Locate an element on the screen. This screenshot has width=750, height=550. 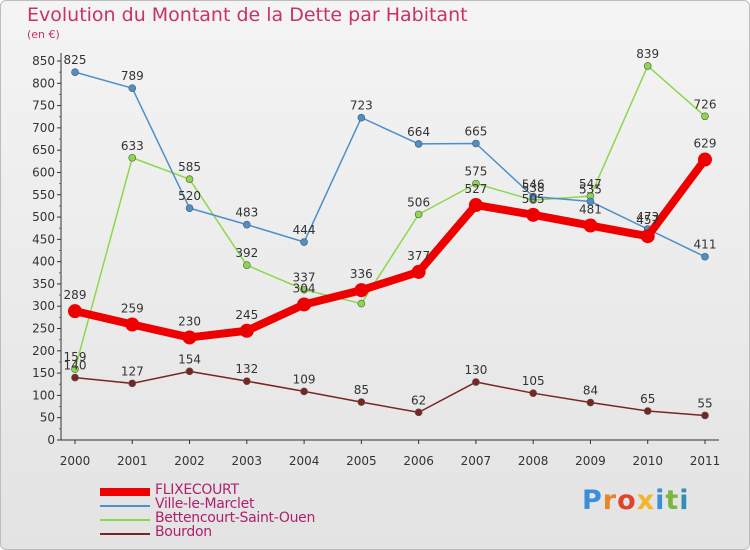
data-label-bettencourt-saint-ouen: 159 is located at coordinates (75, 357).